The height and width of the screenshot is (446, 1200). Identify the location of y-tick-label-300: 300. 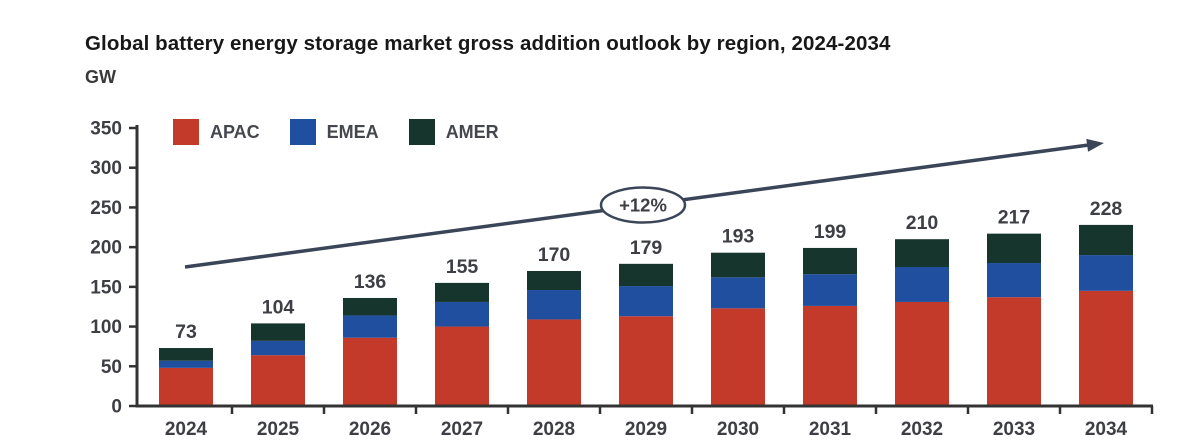
(106, 168).